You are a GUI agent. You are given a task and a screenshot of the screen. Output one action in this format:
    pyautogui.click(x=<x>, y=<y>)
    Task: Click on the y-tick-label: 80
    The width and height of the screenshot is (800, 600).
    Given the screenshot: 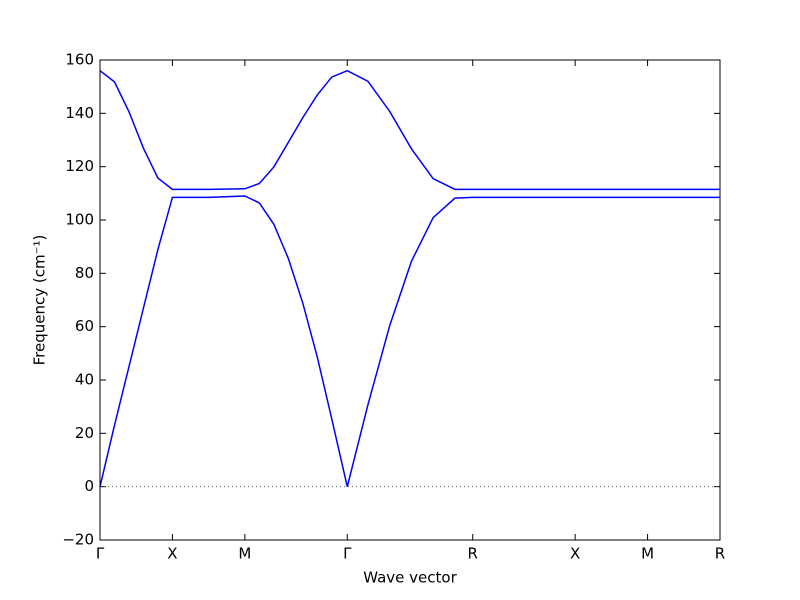 What is the action you would take?
    pyautogui.click(x=84, y=273)
    